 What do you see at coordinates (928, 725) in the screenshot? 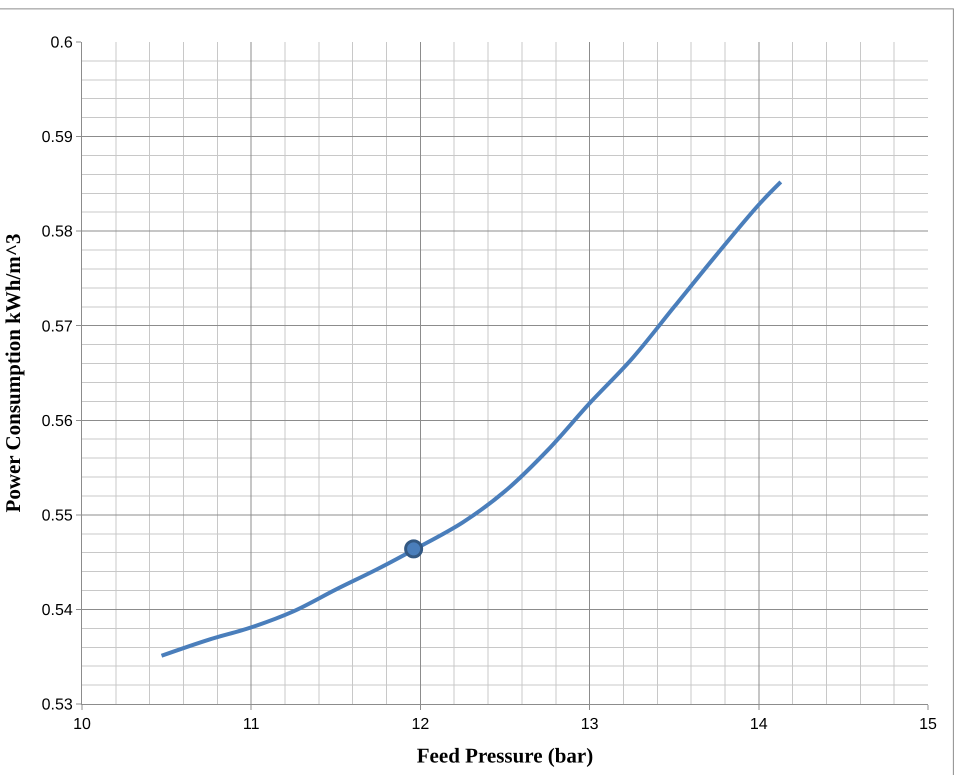
I see `x-tick-label: 15` at bounding box center [928, 725].